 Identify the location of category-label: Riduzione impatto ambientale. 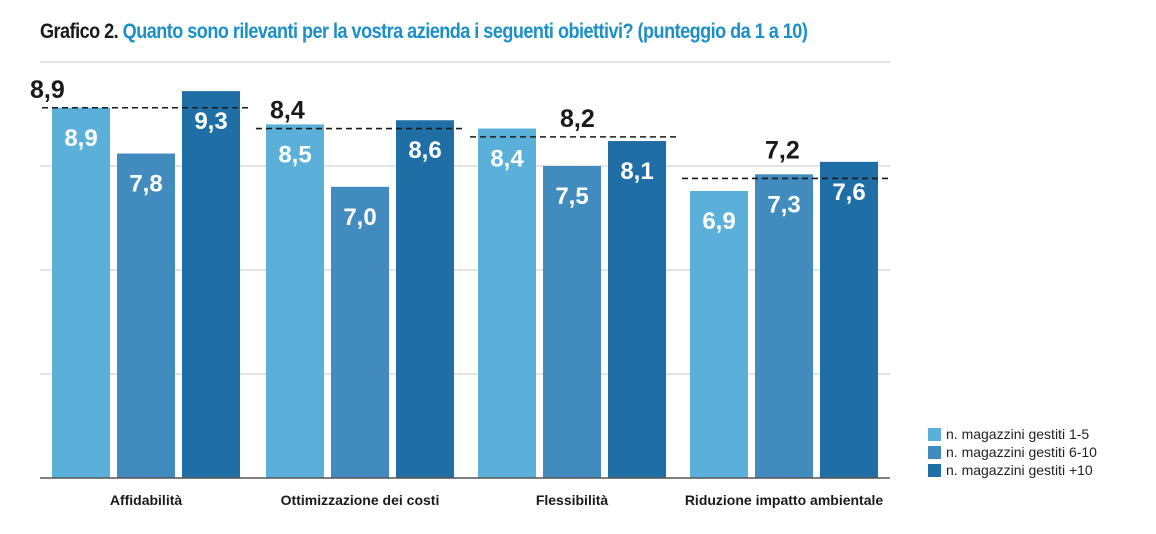
(784, 500).